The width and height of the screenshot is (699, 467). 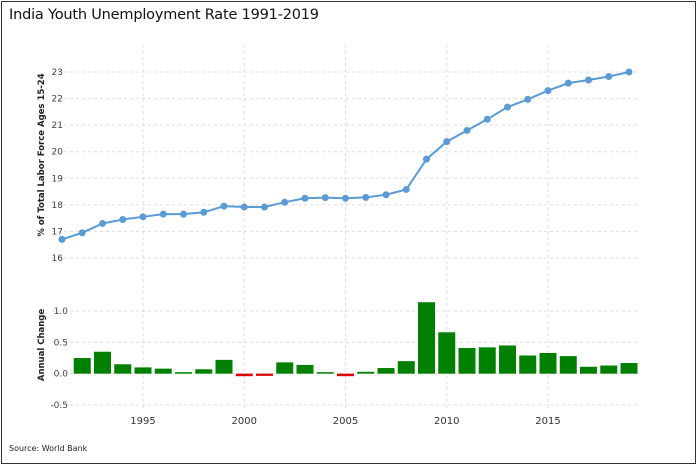 I want to click on bottom-y-tick-label: -0.5, so click(x=59, y=406).